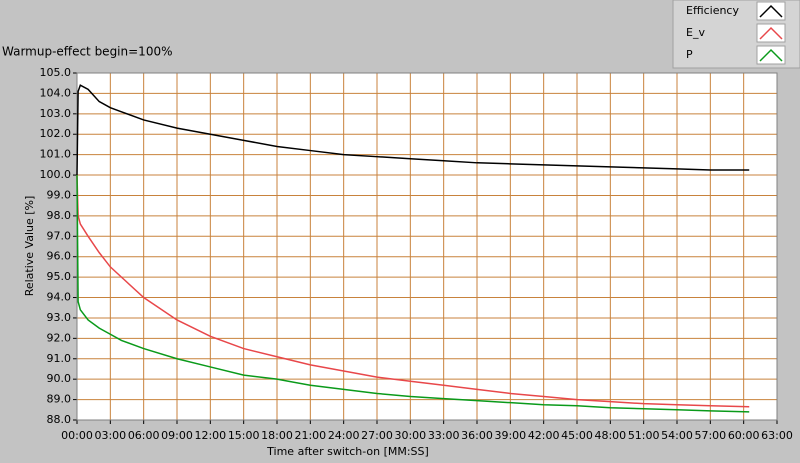 The width and height of the screenshot is (800, 463). What do you see at coordinates (644, 435) in the screenshot?
I see `x-tick-label: 51:00` at bounding box center [644, 435].